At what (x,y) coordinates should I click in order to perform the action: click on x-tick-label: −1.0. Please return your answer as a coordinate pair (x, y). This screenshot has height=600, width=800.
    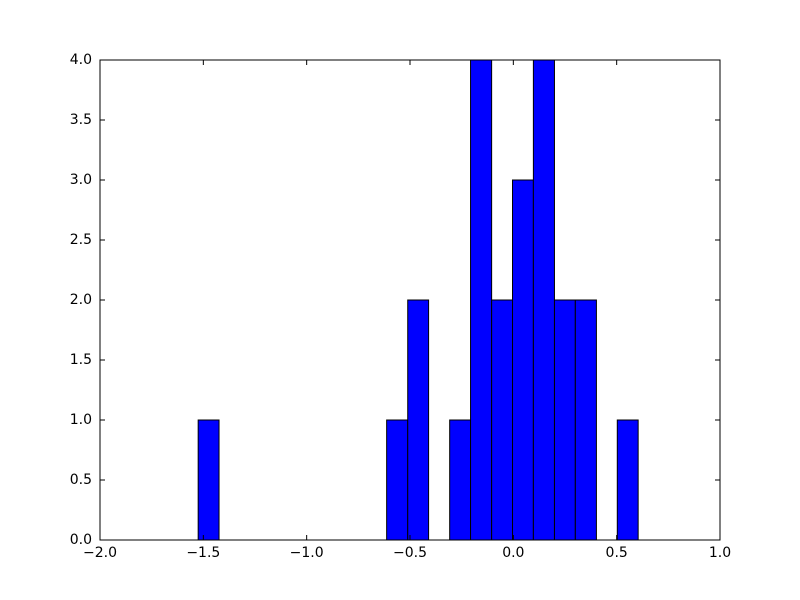
    Looking at the image, I should click on (307, 553).